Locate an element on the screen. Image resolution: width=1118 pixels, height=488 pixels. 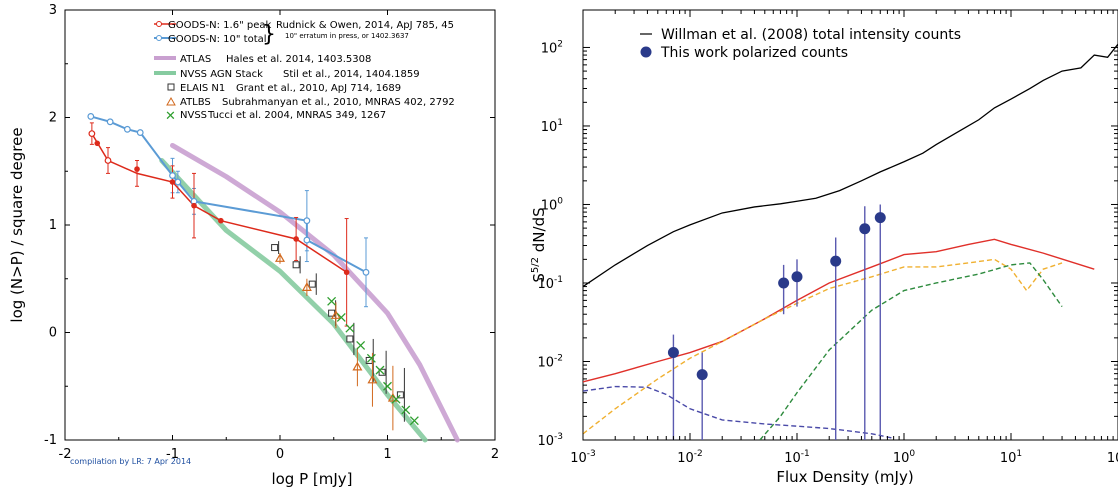
legend-atlas: ATLAS is located at coordinates (195, 59).